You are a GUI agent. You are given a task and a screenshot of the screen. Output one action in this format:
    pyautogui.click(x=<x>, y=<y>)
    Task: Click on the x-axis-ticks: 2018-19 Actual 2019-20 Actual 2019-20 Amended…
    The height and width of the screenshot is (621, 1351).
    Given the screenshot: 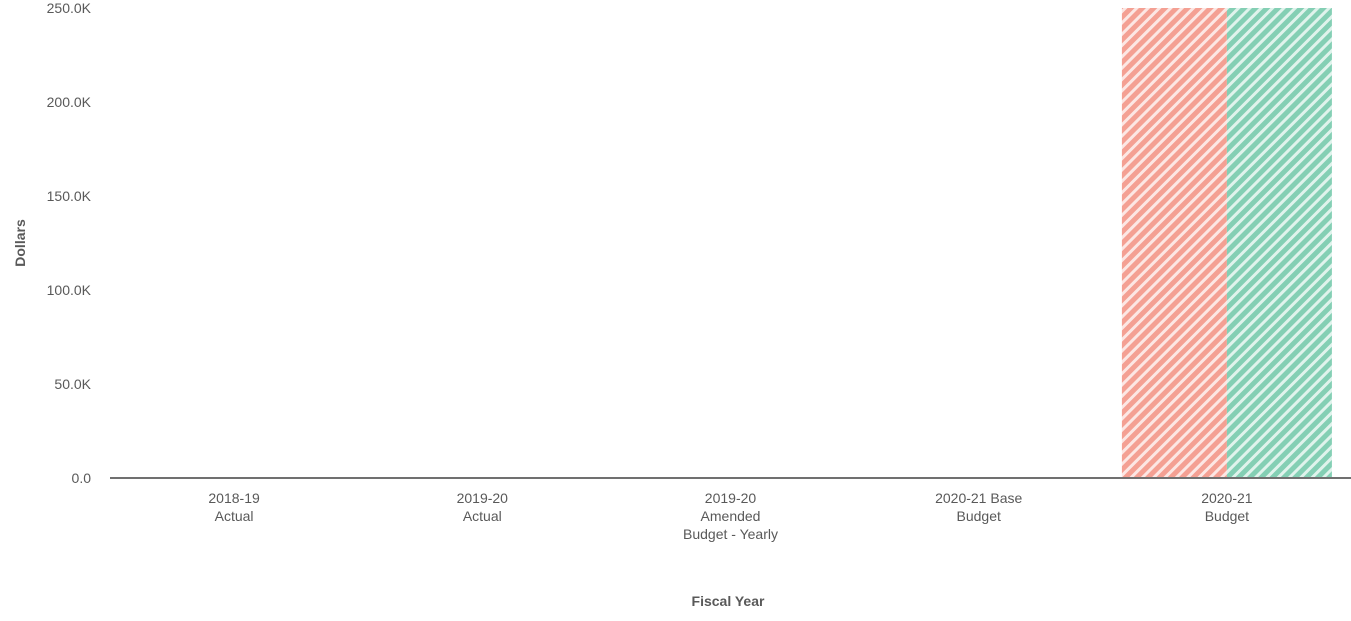 What is the action you would take?
    pyautogui.click(x=730, y=516)
    